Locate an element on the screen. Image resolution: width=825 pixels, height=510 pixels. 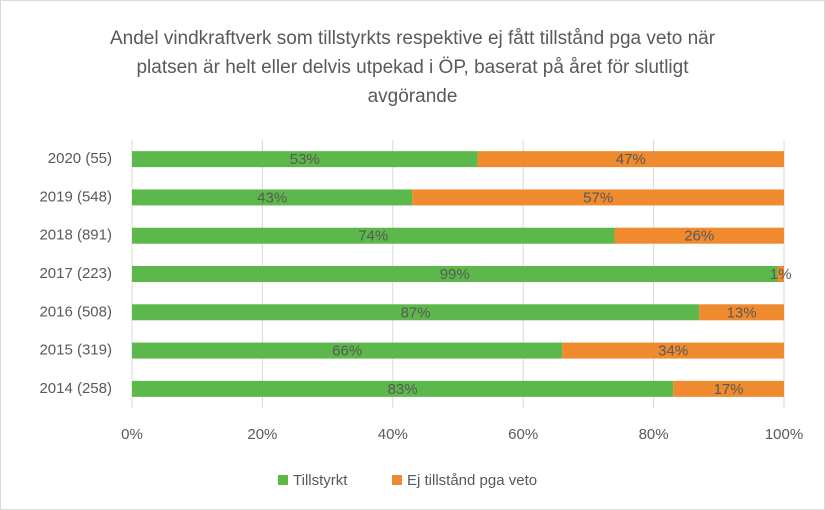
data-label: 87% is located at coordinates (416, 312).